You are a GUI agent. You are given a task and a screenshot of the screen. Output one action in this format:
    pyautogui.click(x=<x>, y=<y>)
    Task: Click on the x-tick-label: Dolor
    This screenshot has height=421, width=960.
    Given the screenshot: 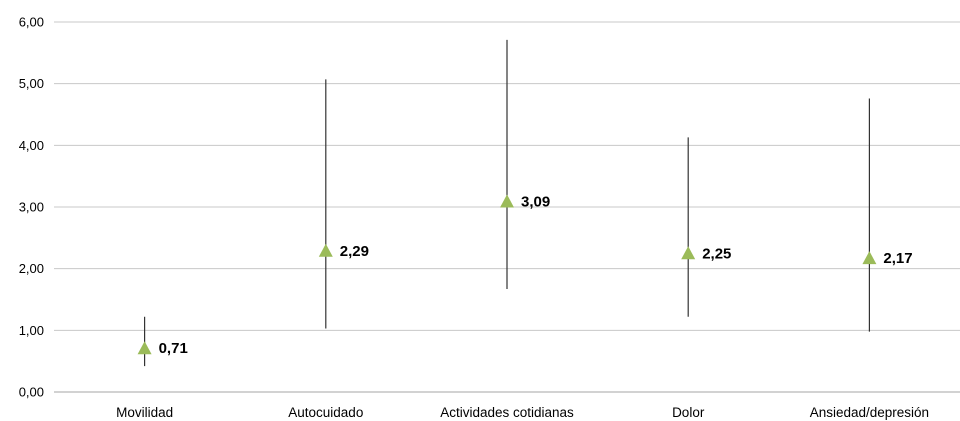 What is the action you would take?
    pyautogui.click(x=688, y=412)
    